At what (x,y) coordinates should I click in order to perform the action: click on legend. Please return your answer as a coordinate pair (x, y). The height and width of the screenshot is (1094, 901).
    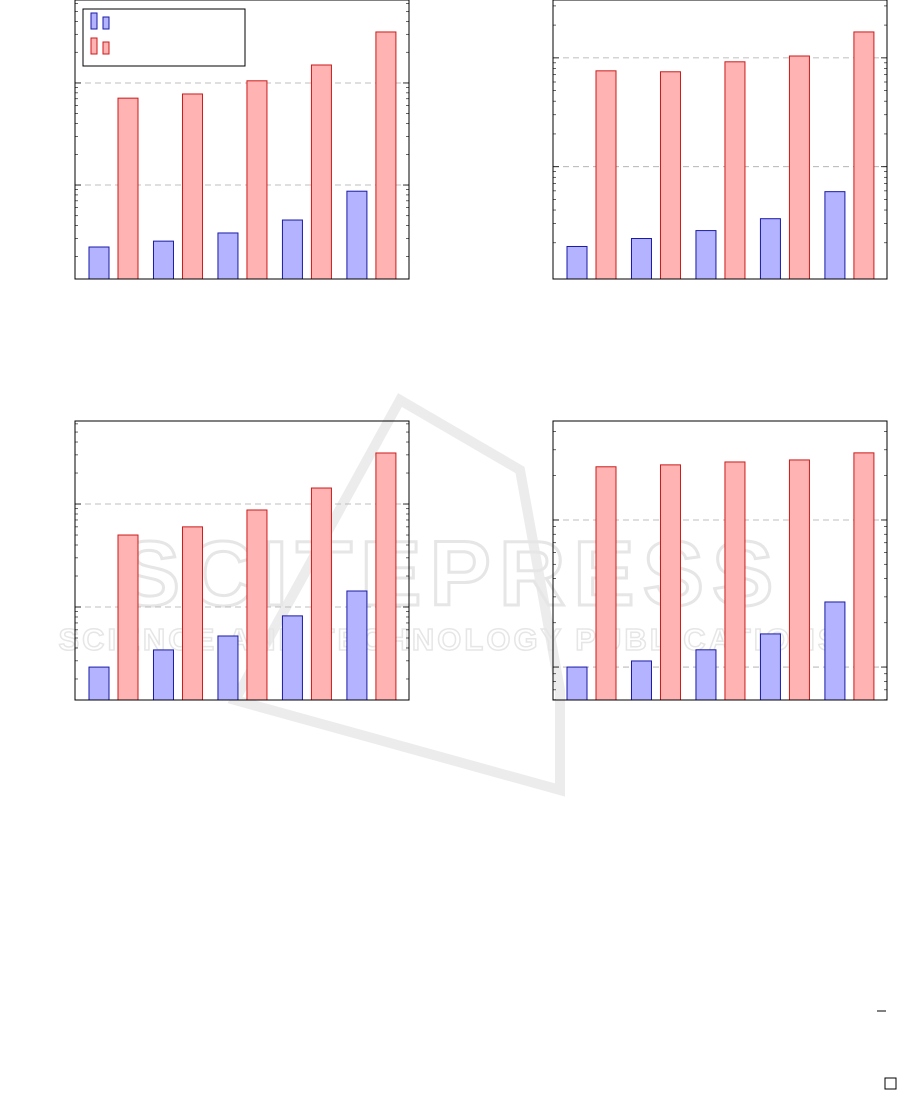
    Looking at the image, I should click on (164, 37).